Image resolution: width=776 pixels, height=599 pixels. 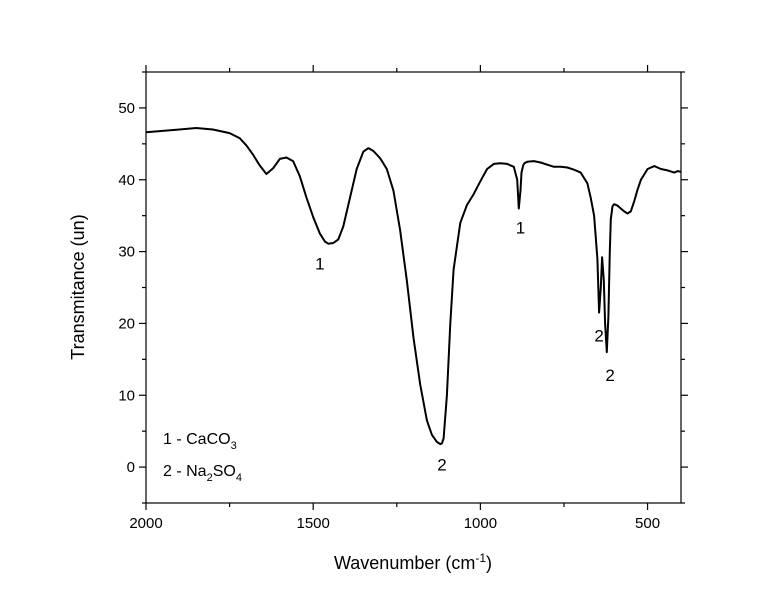 What do you see at coordinates (647, 523) in the screenshot?
I see `x-tick-label: 500` at bounding box center [647, 523].